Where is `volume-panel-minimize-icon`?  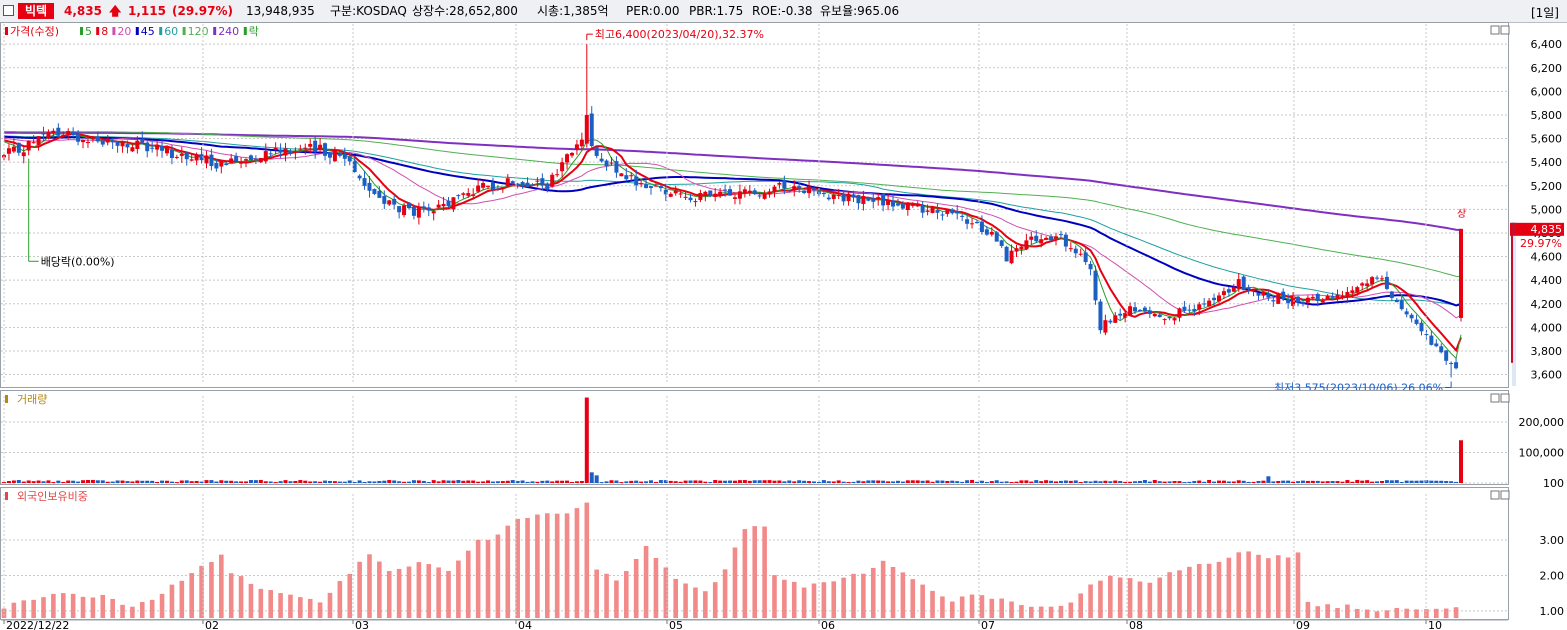
volume-panel-minimize-icon is located at coordinates (1495, 398).